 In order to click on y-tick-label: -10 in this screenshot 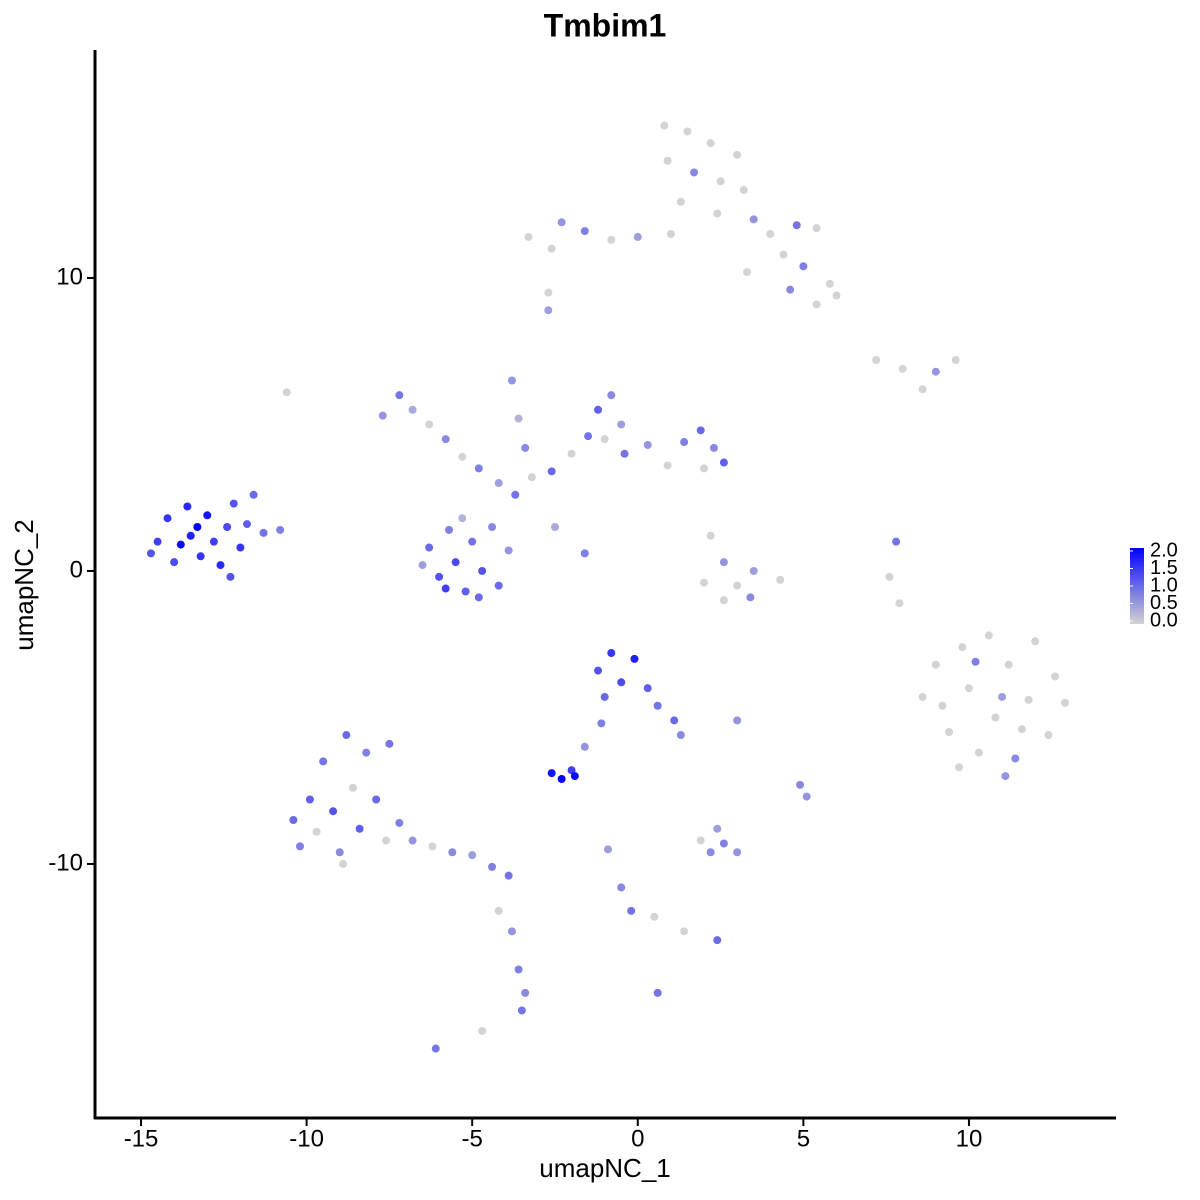, I will do `click(65, 862)`.